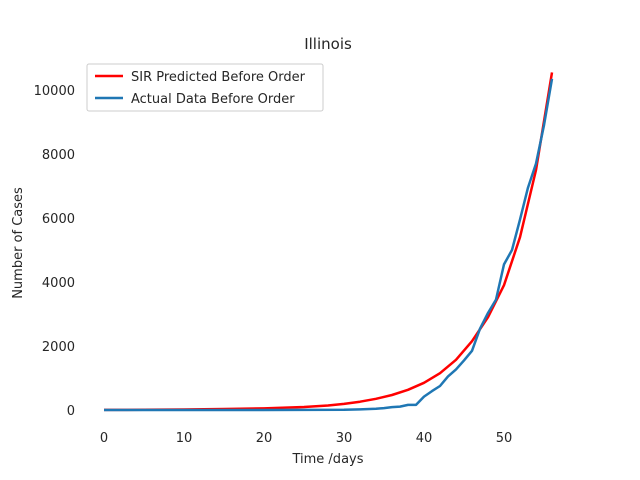 The height and width of the screenshot is (480, 640). Describe the element at coordinates (58, 219) in the screenshot. I see `y-tick-label: 6000` at that location.